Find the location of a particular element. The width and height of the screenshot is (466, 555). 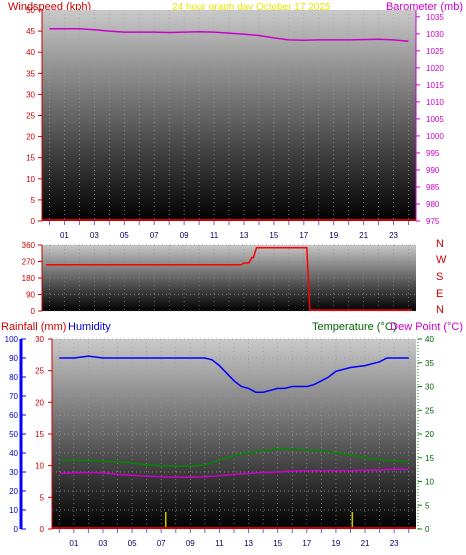

barometer-tick-label: 985 is located at coordinates (433, 187).